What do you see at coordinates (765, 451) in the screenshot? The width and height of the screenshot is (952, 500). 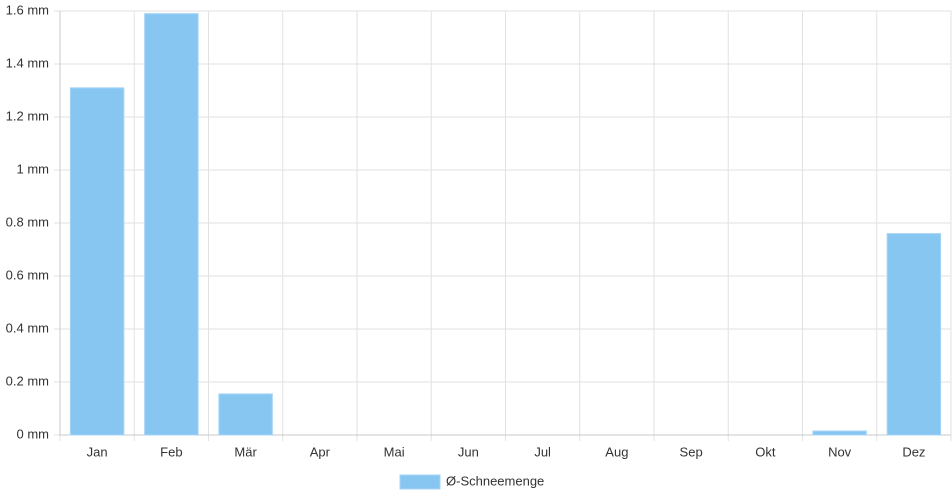 I see `x-tick-label: Okt` at bounding box center [765, 451].